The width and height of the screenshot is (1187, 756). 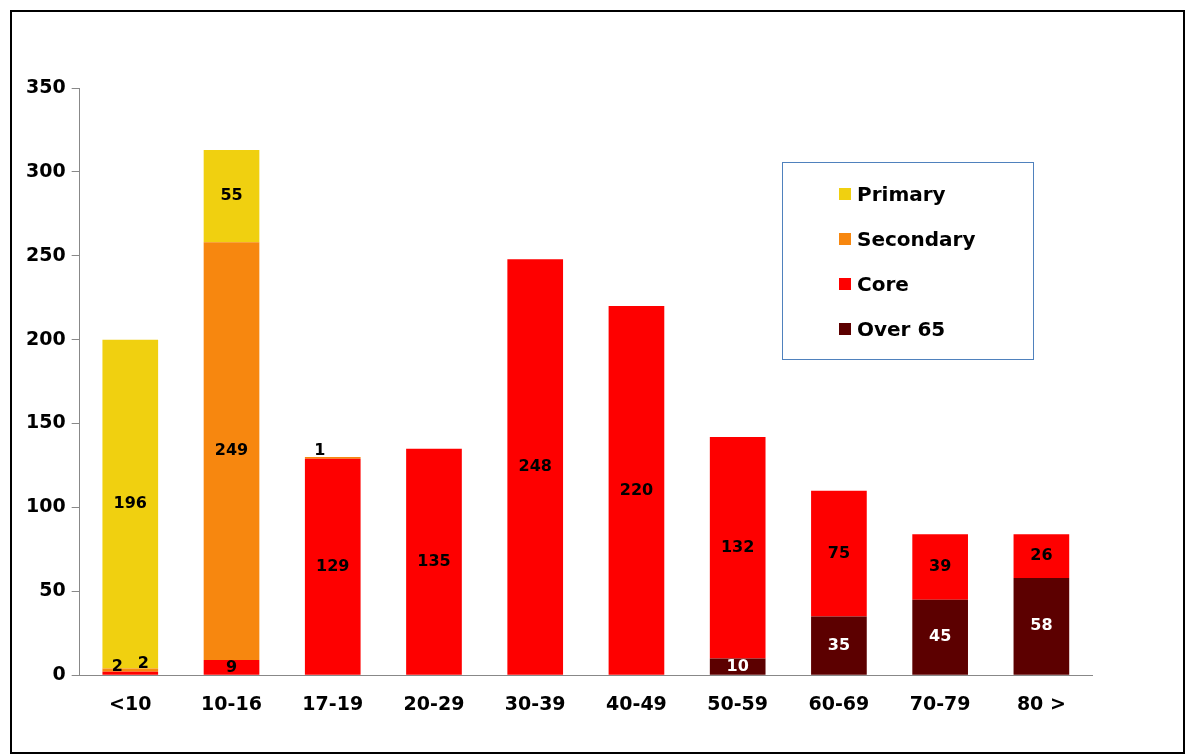 I want to click on y-tick-label: 100, so click(x=45, y=505).